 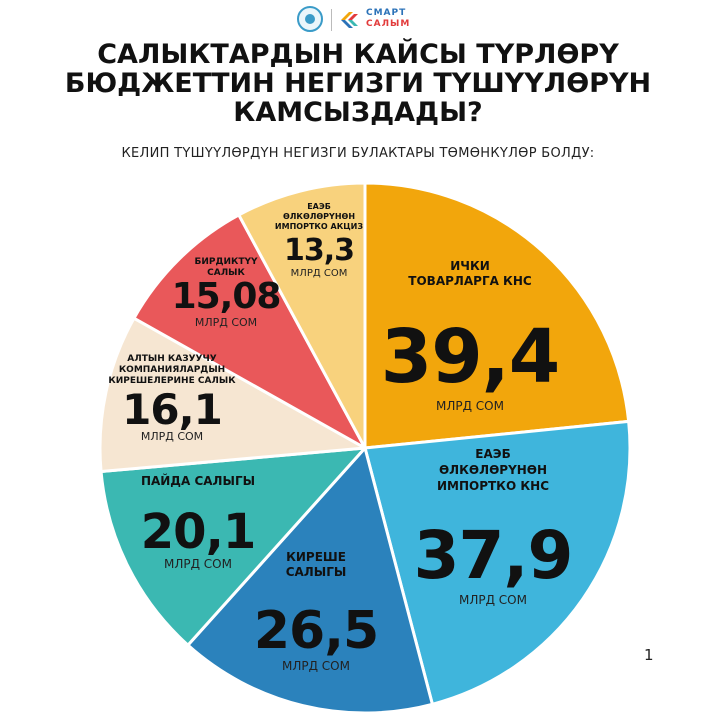 What do you see at coordinates (493, 486) in the screenshot?
I see `slice-name-label: ИМПОРТКО КНС` at bounding box center [493, 486].